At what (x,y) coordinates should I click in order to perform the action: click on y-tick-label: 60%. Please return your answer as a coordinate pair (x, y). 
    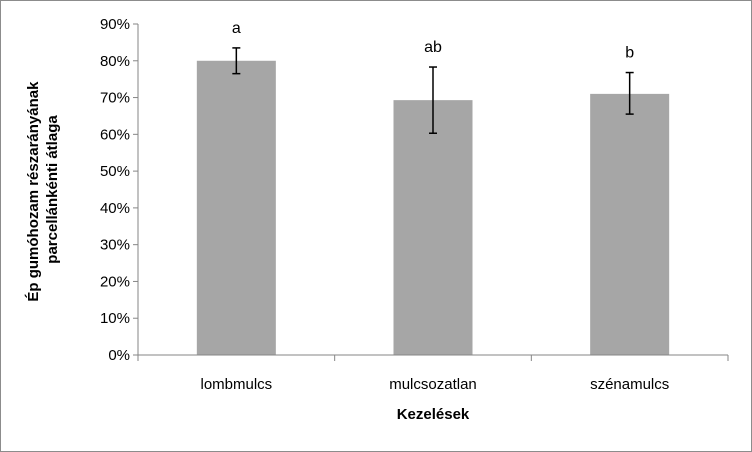
    Looking at the image, I should click on (115, 134).